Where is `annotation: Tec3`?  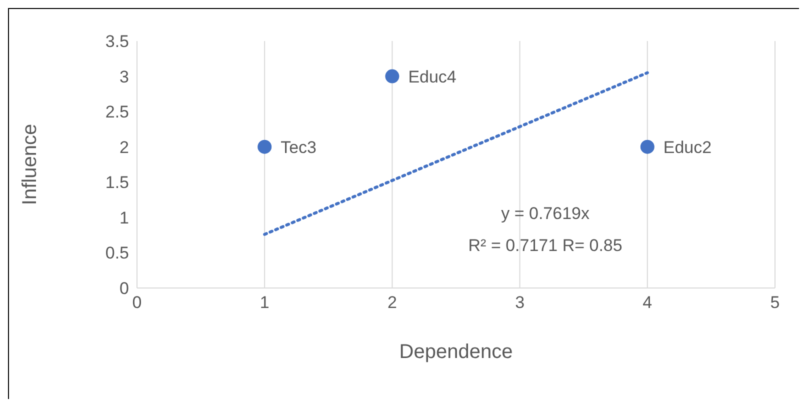
annotation: Tec3 is located at coordinates (298, 147).